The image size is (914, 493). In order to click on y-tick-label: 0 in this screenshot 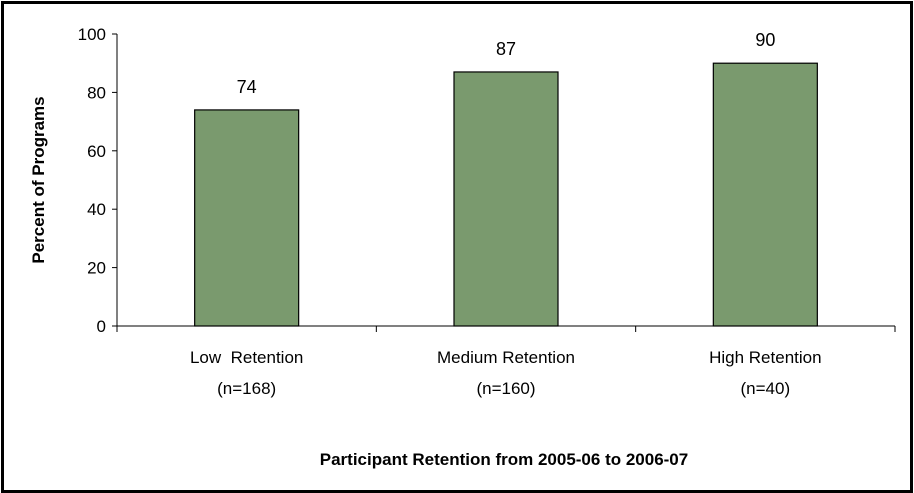, I will do `click(101, 326)`.